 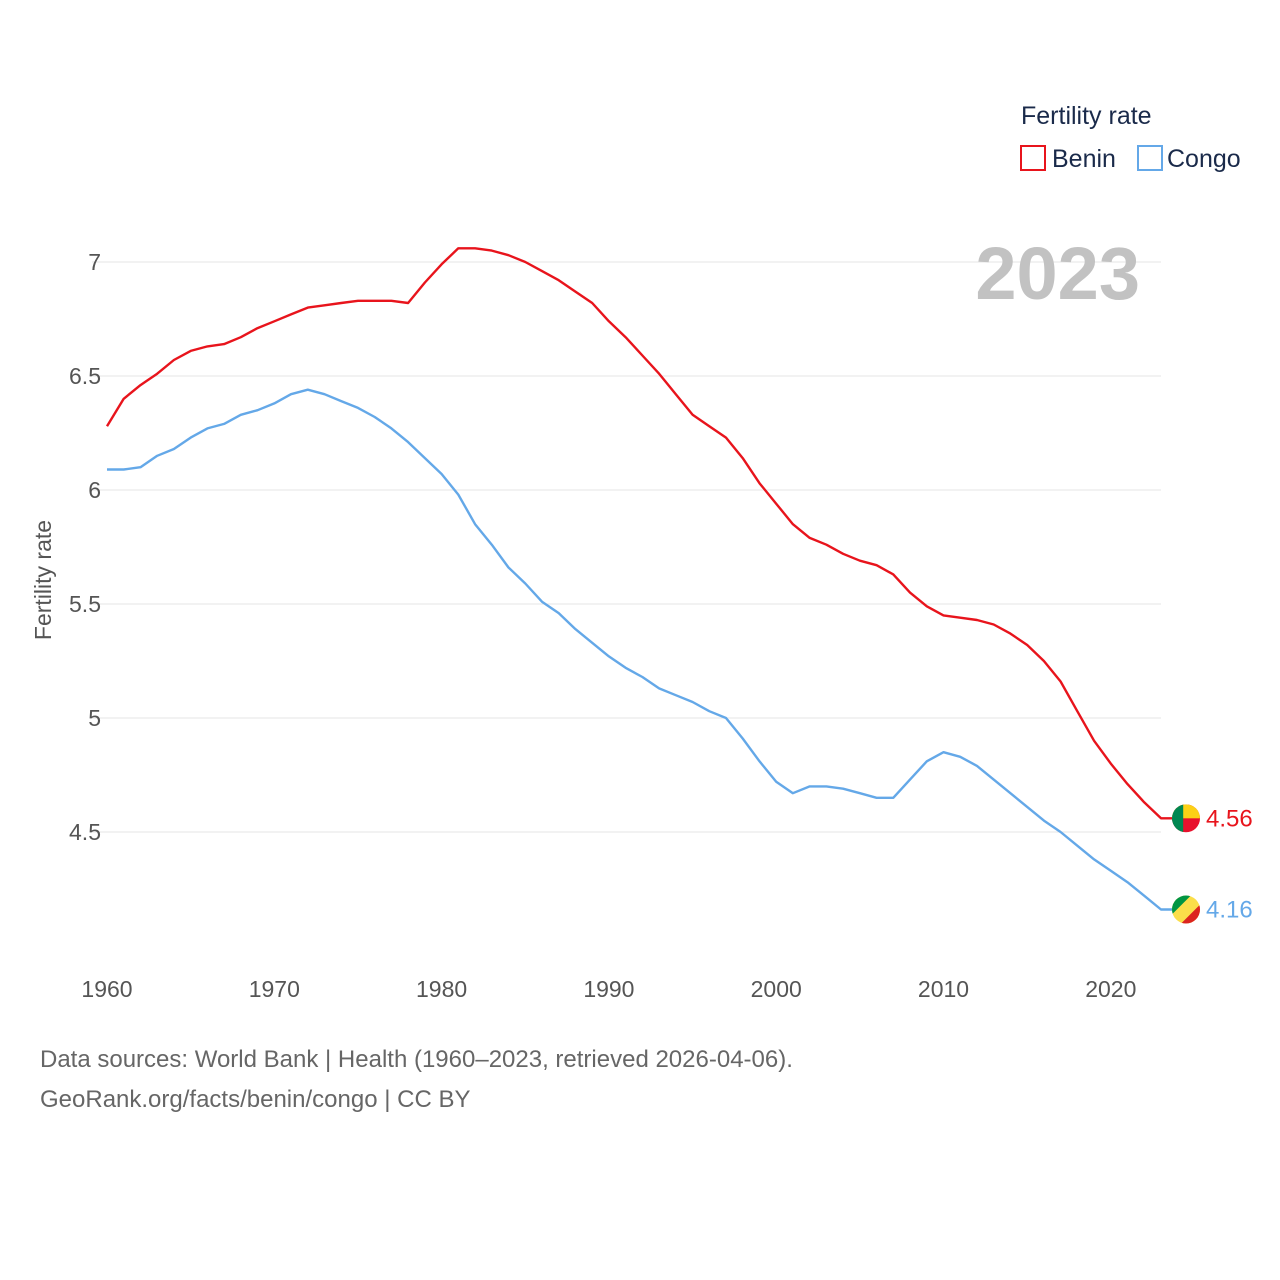 What do you see at coordinates (1084, 159) in the screenshot?
I see `legend-label-benin: Benin` at bounding box center [1084, 159].